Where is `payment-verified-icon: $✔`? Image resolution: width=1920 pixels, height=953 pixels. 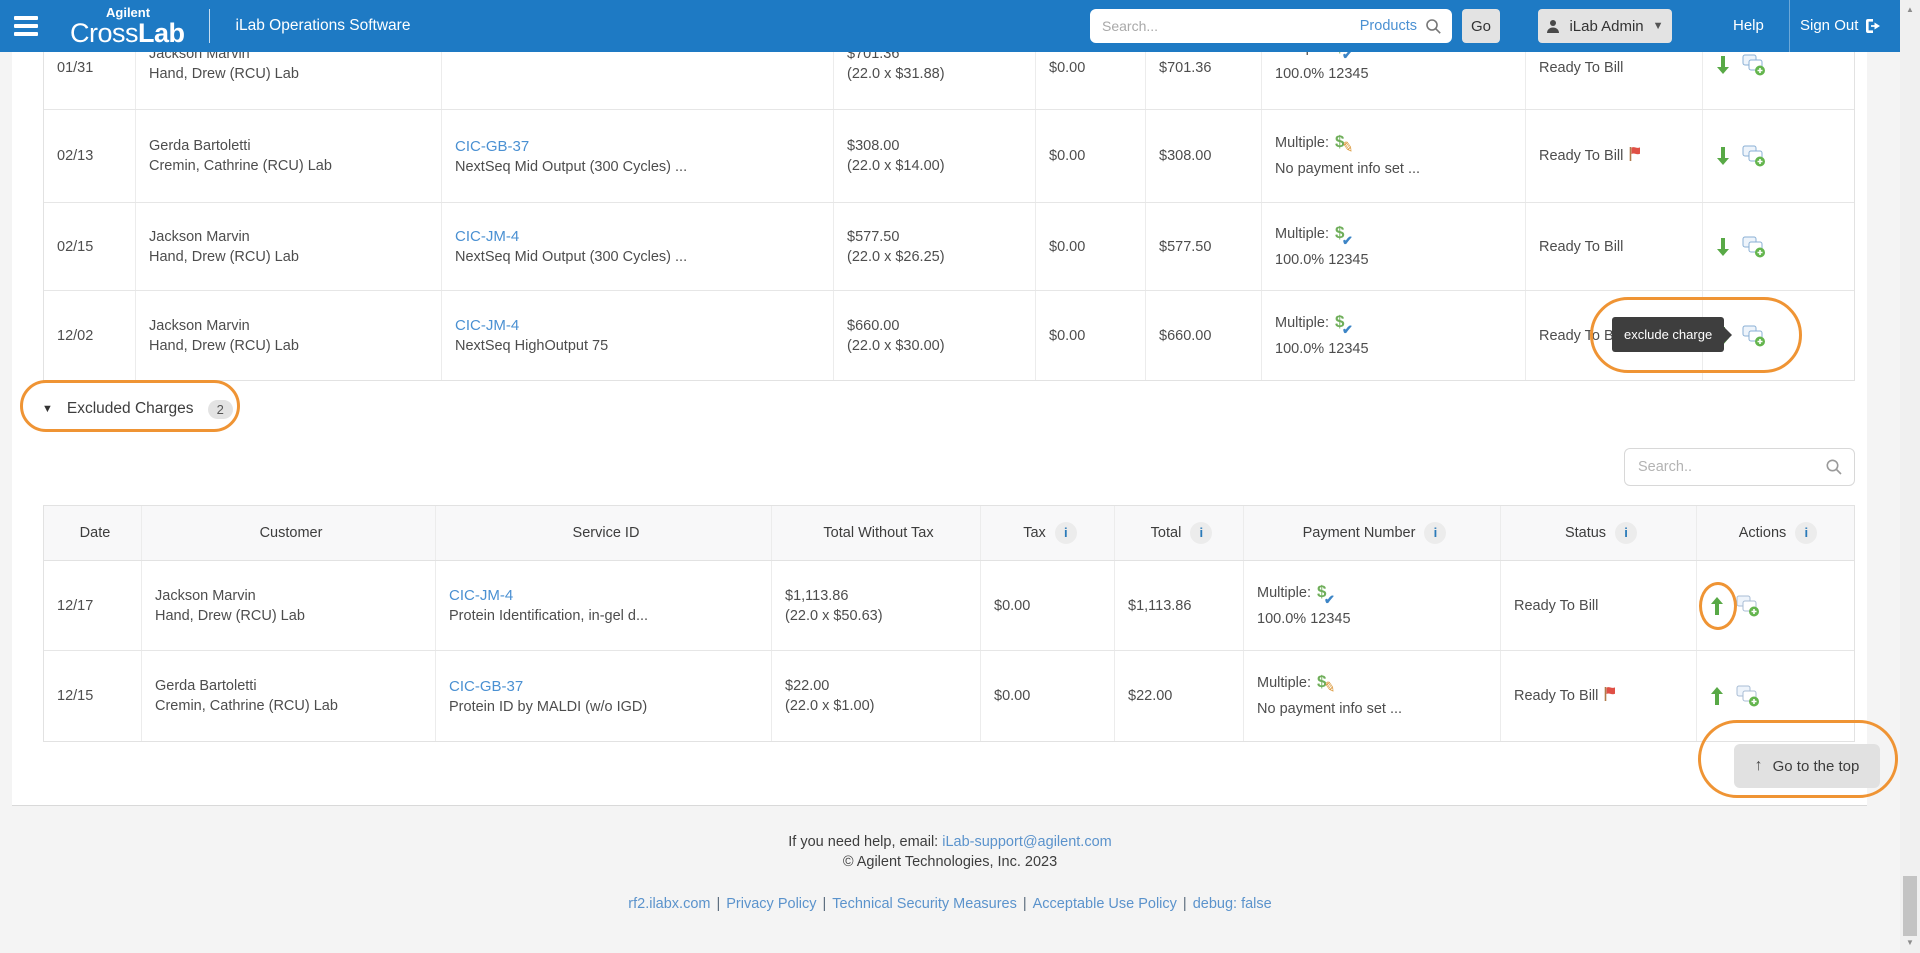
payment-verified-icon: $✔ is located at coordinates (1326, 594).